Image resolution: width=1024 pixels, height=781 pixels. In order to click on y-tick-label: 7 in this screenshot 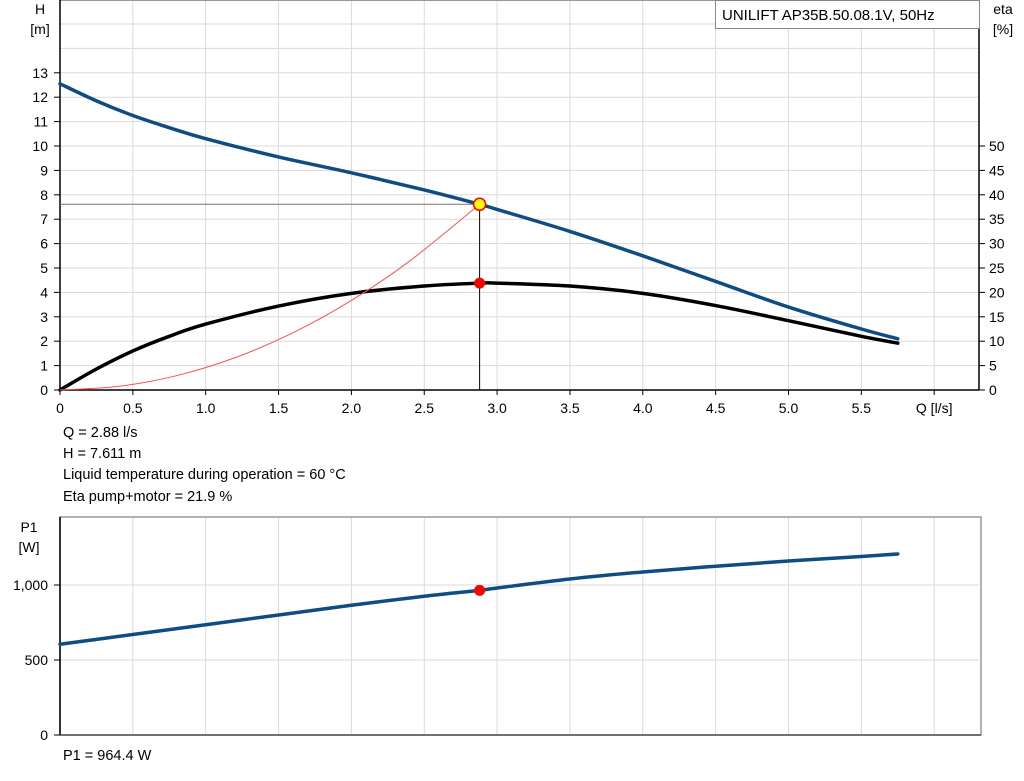, I will do `click(44, 219)`.